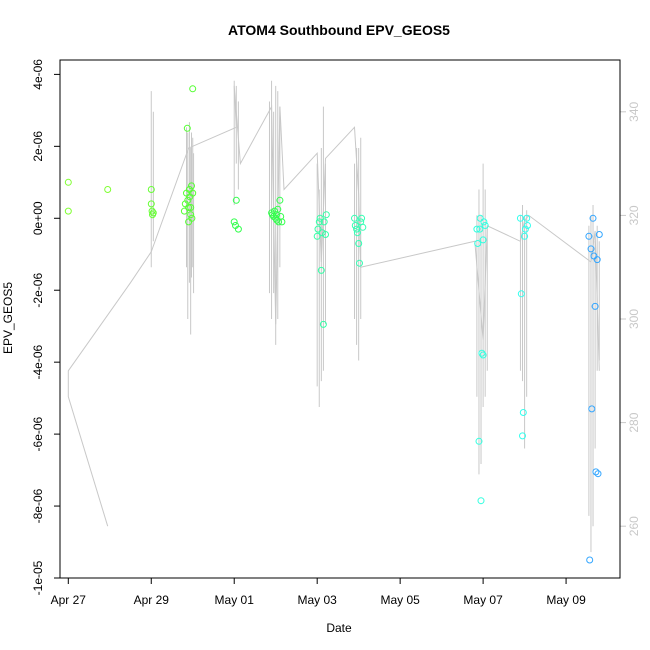  What do you see at coordinates (38, 577) in the screenshot?
I see `y-tick-label: -1e-05` at bounding box center [38, 577].